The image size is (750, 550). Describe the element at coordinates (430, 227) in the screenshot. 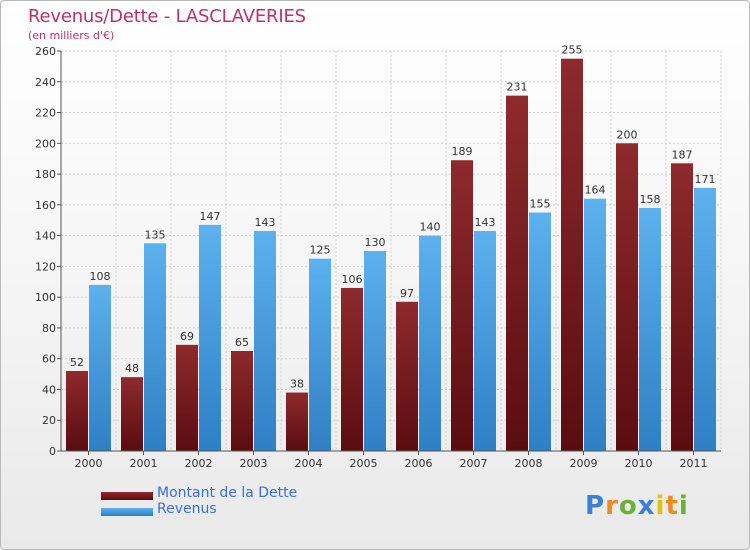

I see `data-label-revenus: 140` at that location.